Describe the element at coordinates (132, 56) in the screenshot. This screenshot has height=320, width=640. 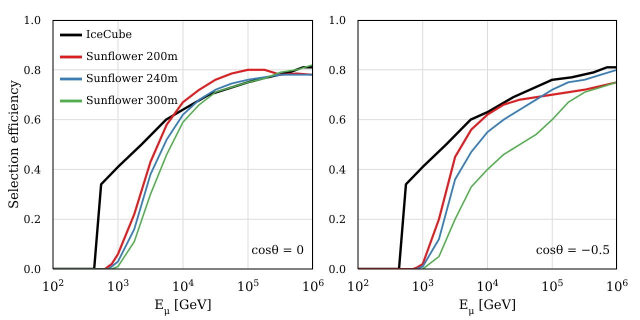
I see `legend-label: Sunflower 200m` at that location.